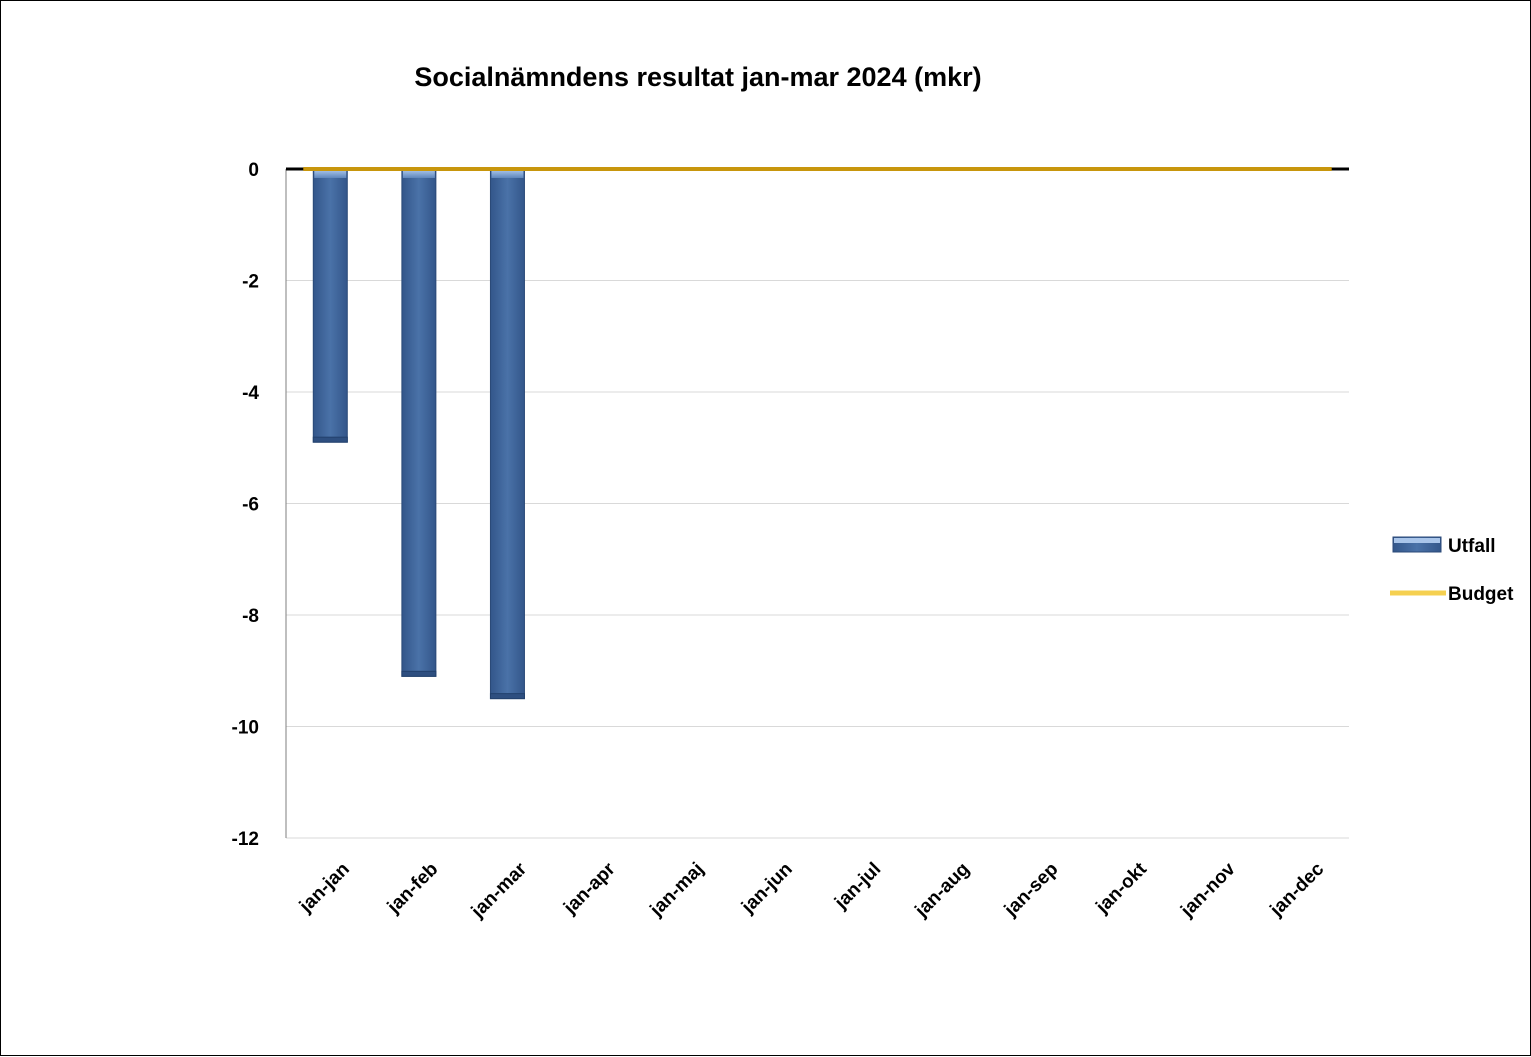  What do you see at coordinates (767, 889) in the screenshot?
I see `x-tick-label: jan-jun` at bounding box center [767, 889].